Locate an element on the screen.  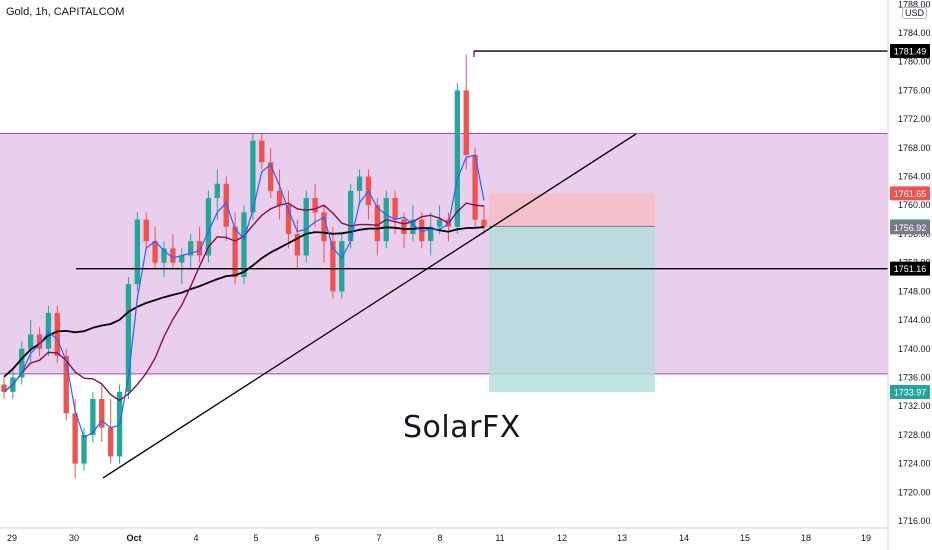
price-tick-label: 1720.00 is located at coordinates (914, 492).